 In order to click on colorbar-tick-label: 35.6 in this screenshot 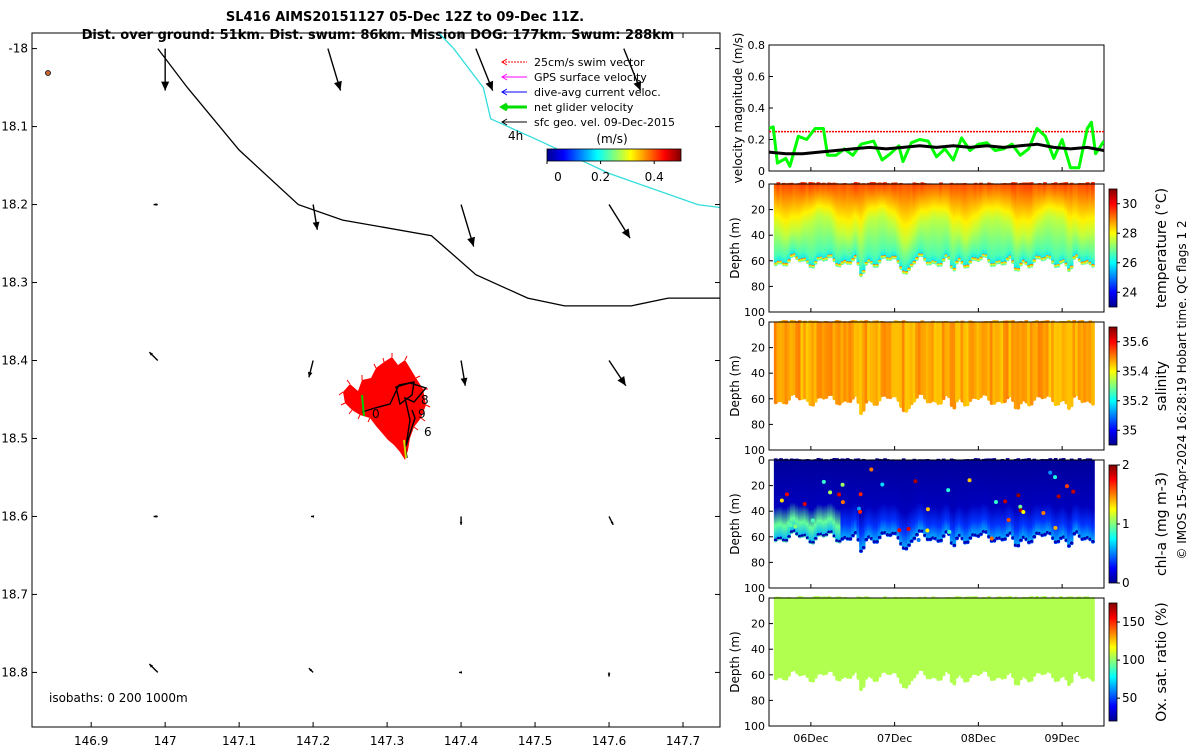, I will do `click(1135, 342)`.